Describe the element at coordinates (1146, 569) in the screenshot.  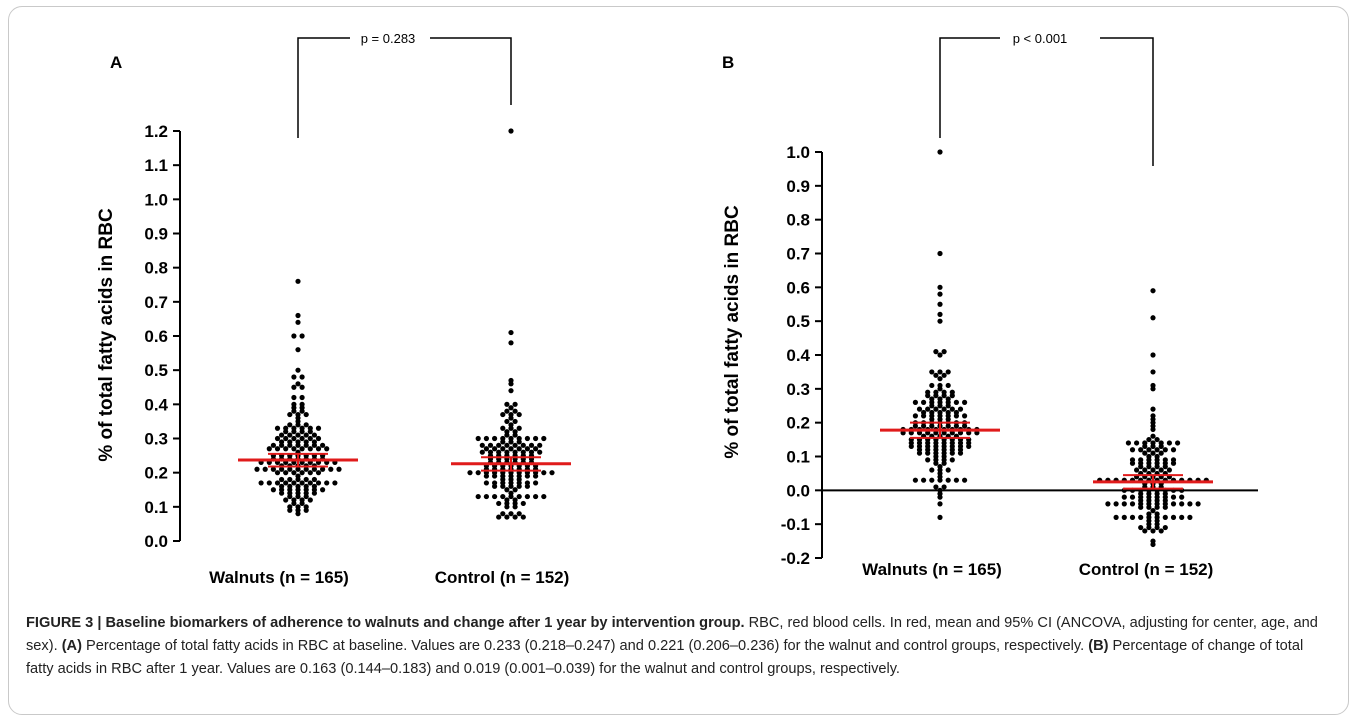
I see `panel-b-x-label-control: Control (n = 152)` at that location.